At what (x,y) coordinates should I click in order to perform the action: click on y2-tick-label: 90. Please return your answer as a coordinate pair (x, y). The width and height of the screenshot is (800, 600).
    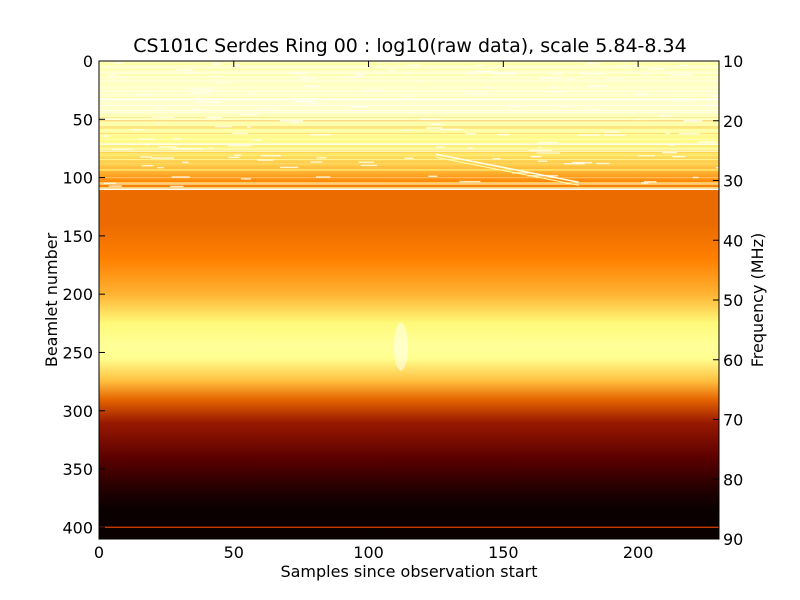
    Looking at the image, I should click on (733, 539).